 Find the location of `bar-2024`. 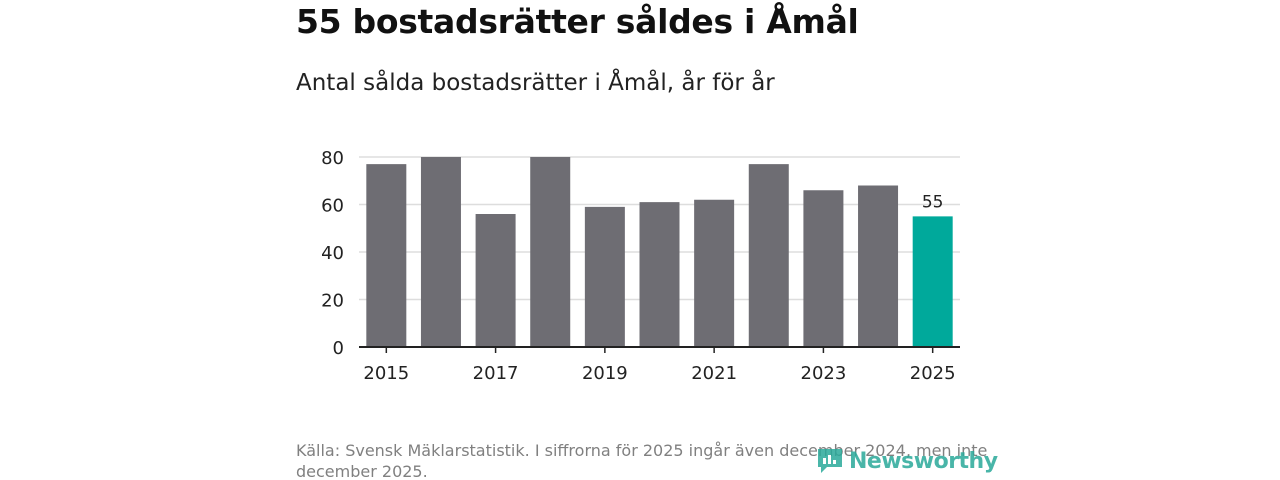

bar-2024 is located at coordinates (878, 266).